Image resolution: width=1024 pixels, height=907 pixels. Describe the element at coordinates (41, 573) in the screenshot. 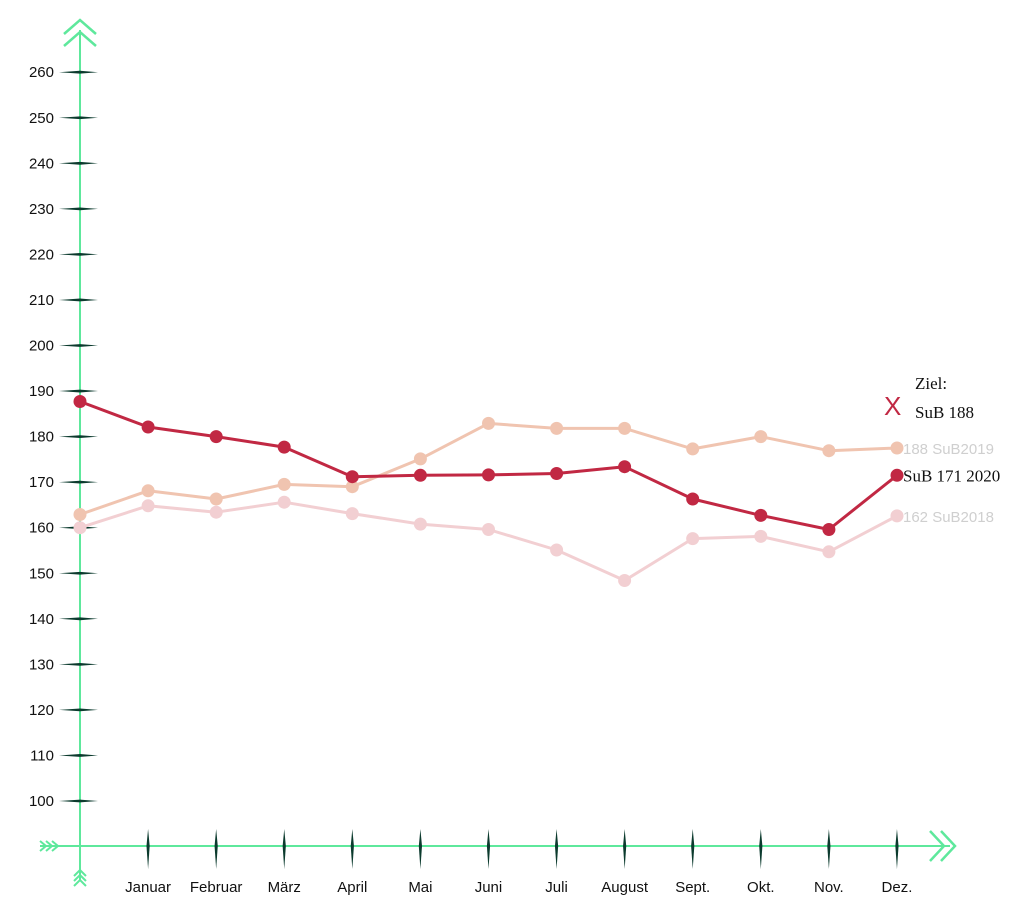

I see `y-tick-label: 150` at that location.